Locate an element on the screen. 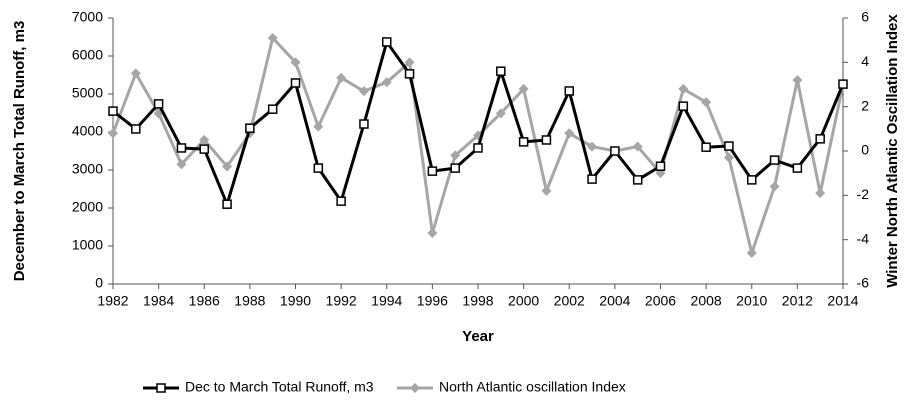 Image resolution: width=906 pixels, height=401 pixels. x-tick-label: 1994 is located at coordinates (386, 301).